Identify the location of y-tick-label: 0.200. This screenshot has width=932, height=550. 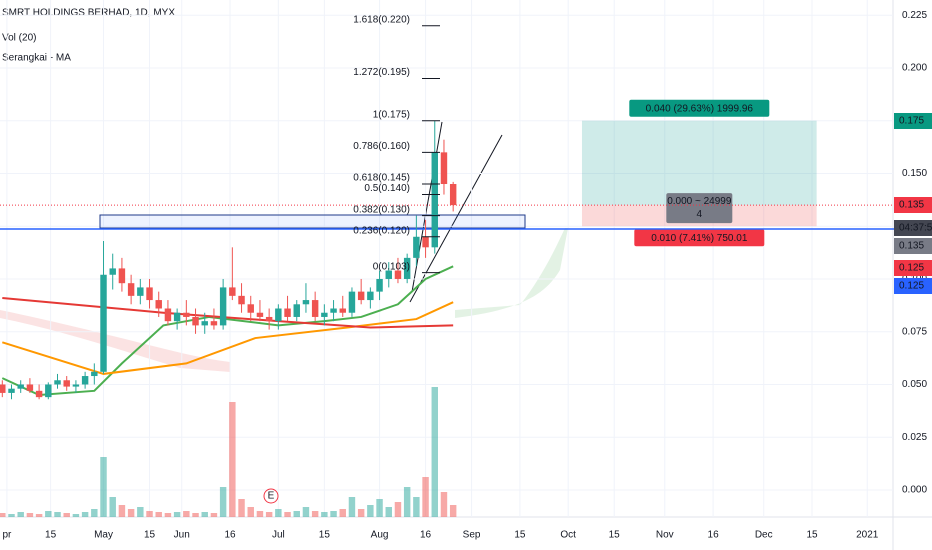
(914, 68).